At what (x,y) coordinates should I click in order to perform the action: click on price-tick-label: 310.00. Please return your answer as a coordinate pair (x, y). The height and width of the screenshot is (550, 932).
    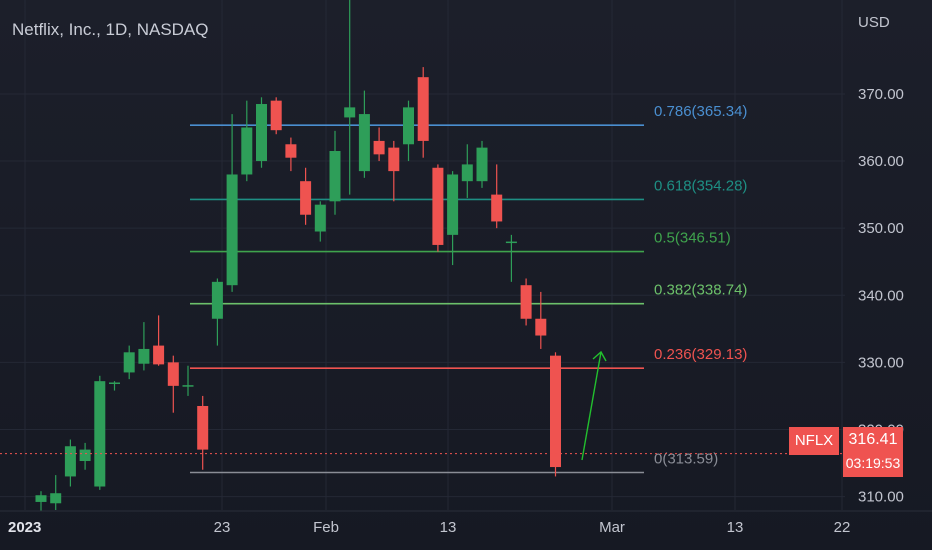
    Looking at the image, I should click on (881, 497).